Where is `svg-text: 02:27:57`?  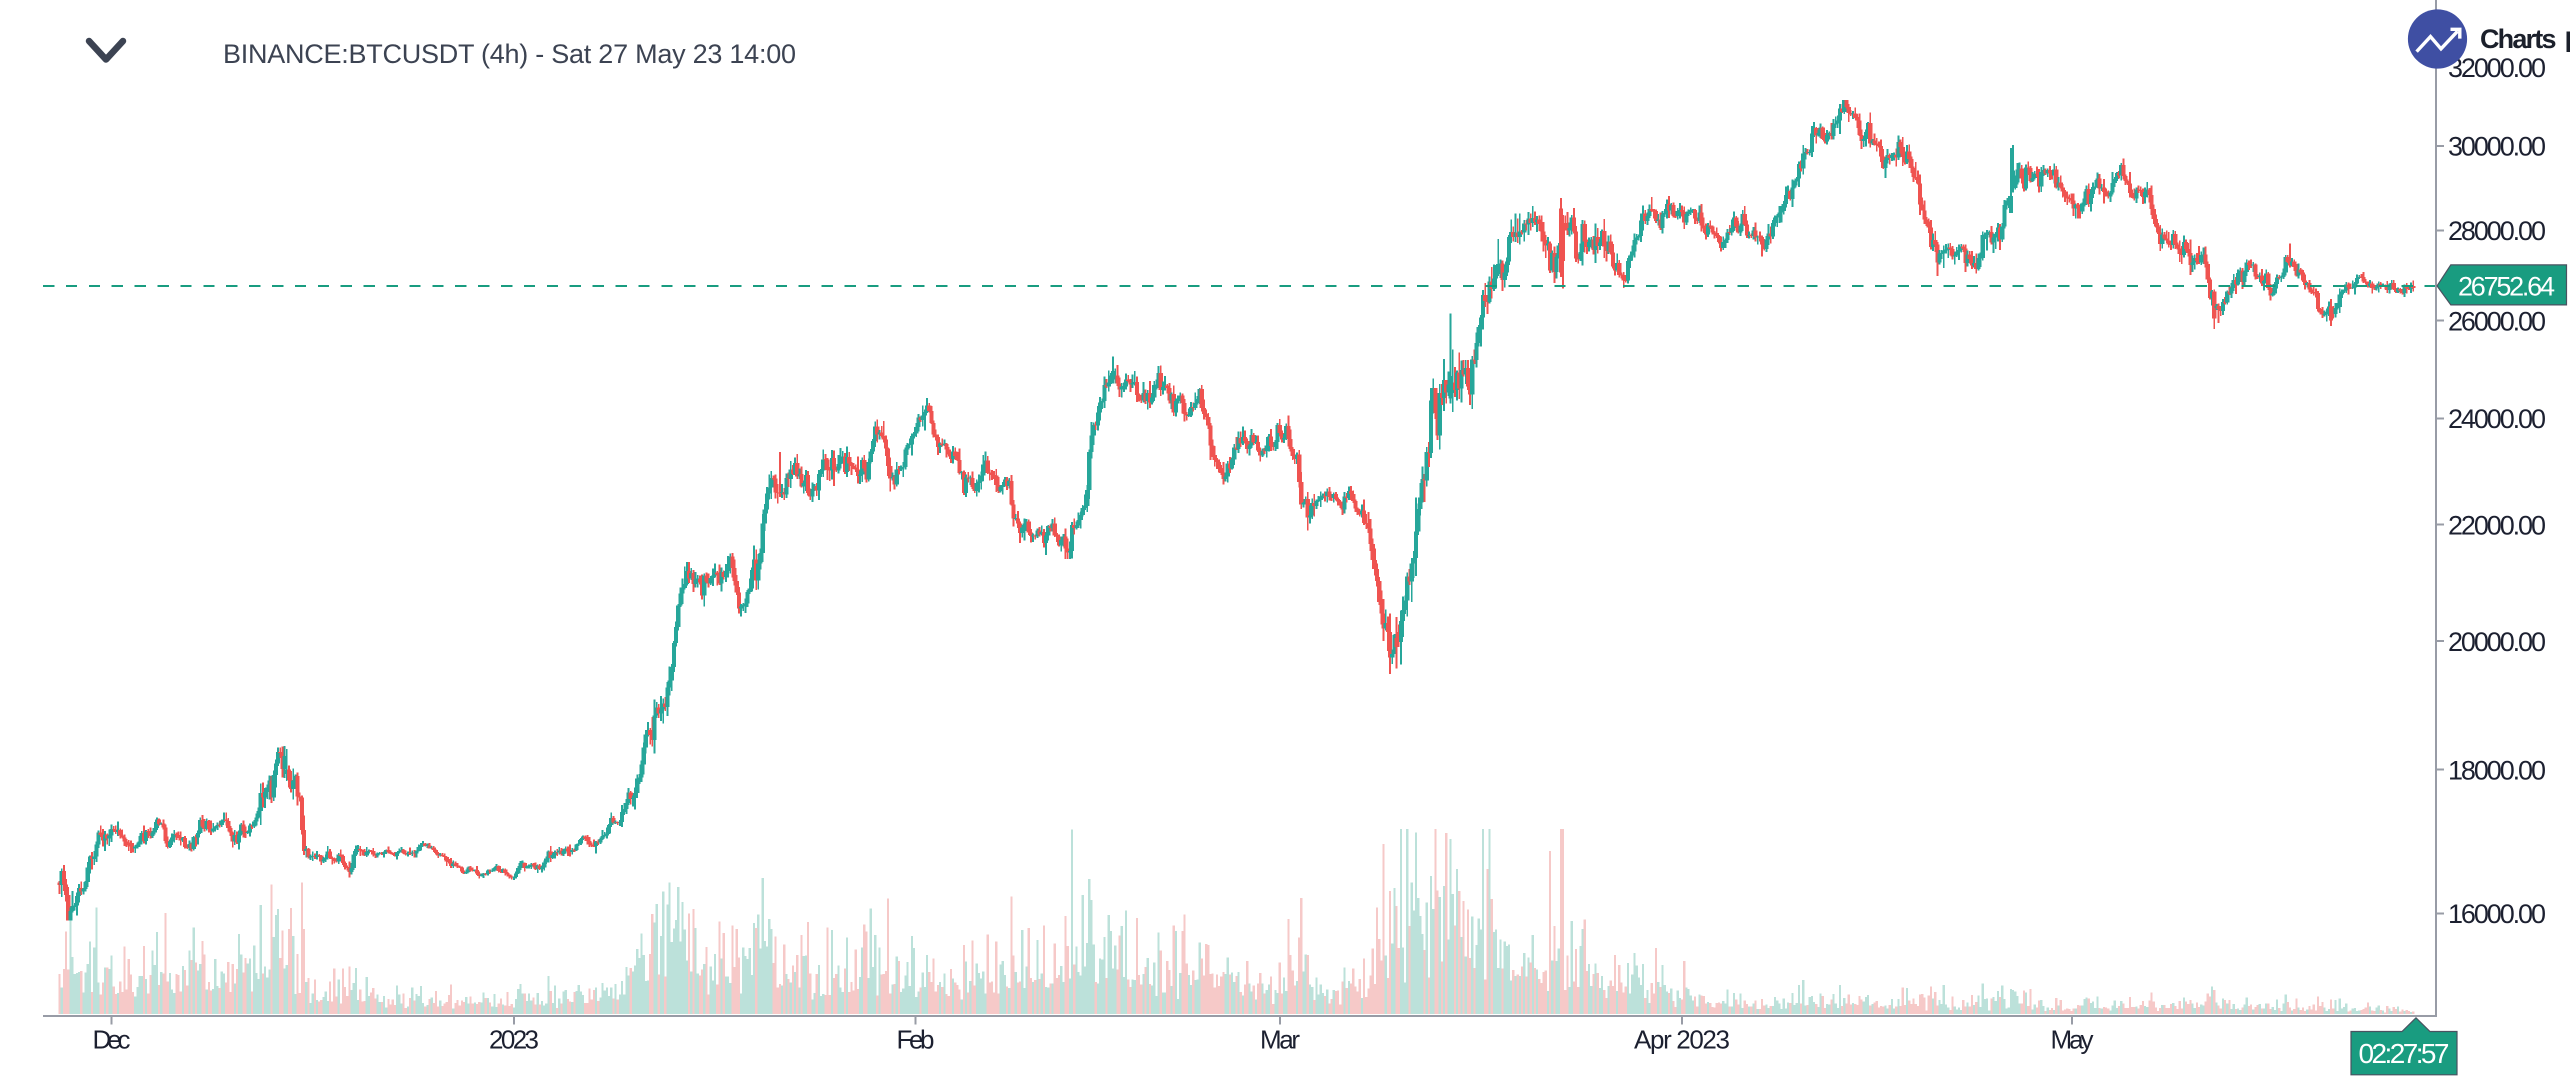
svg-text: 02:27:57 is located at coordinates (2404, 1053).